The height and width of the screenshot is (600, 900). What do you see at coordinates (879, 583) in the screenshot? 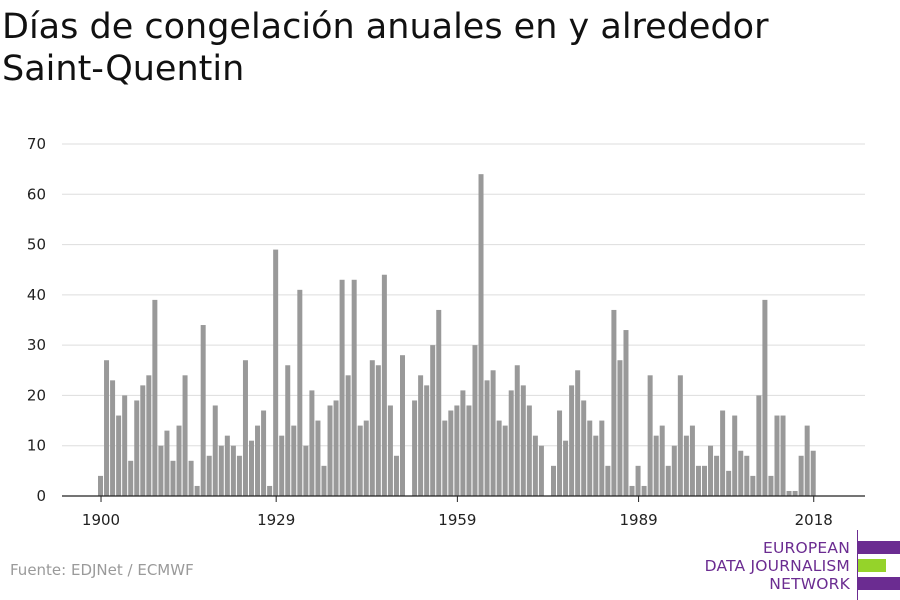
I see `logo-bar-purple-bottom` at bounding box center [879, 583].